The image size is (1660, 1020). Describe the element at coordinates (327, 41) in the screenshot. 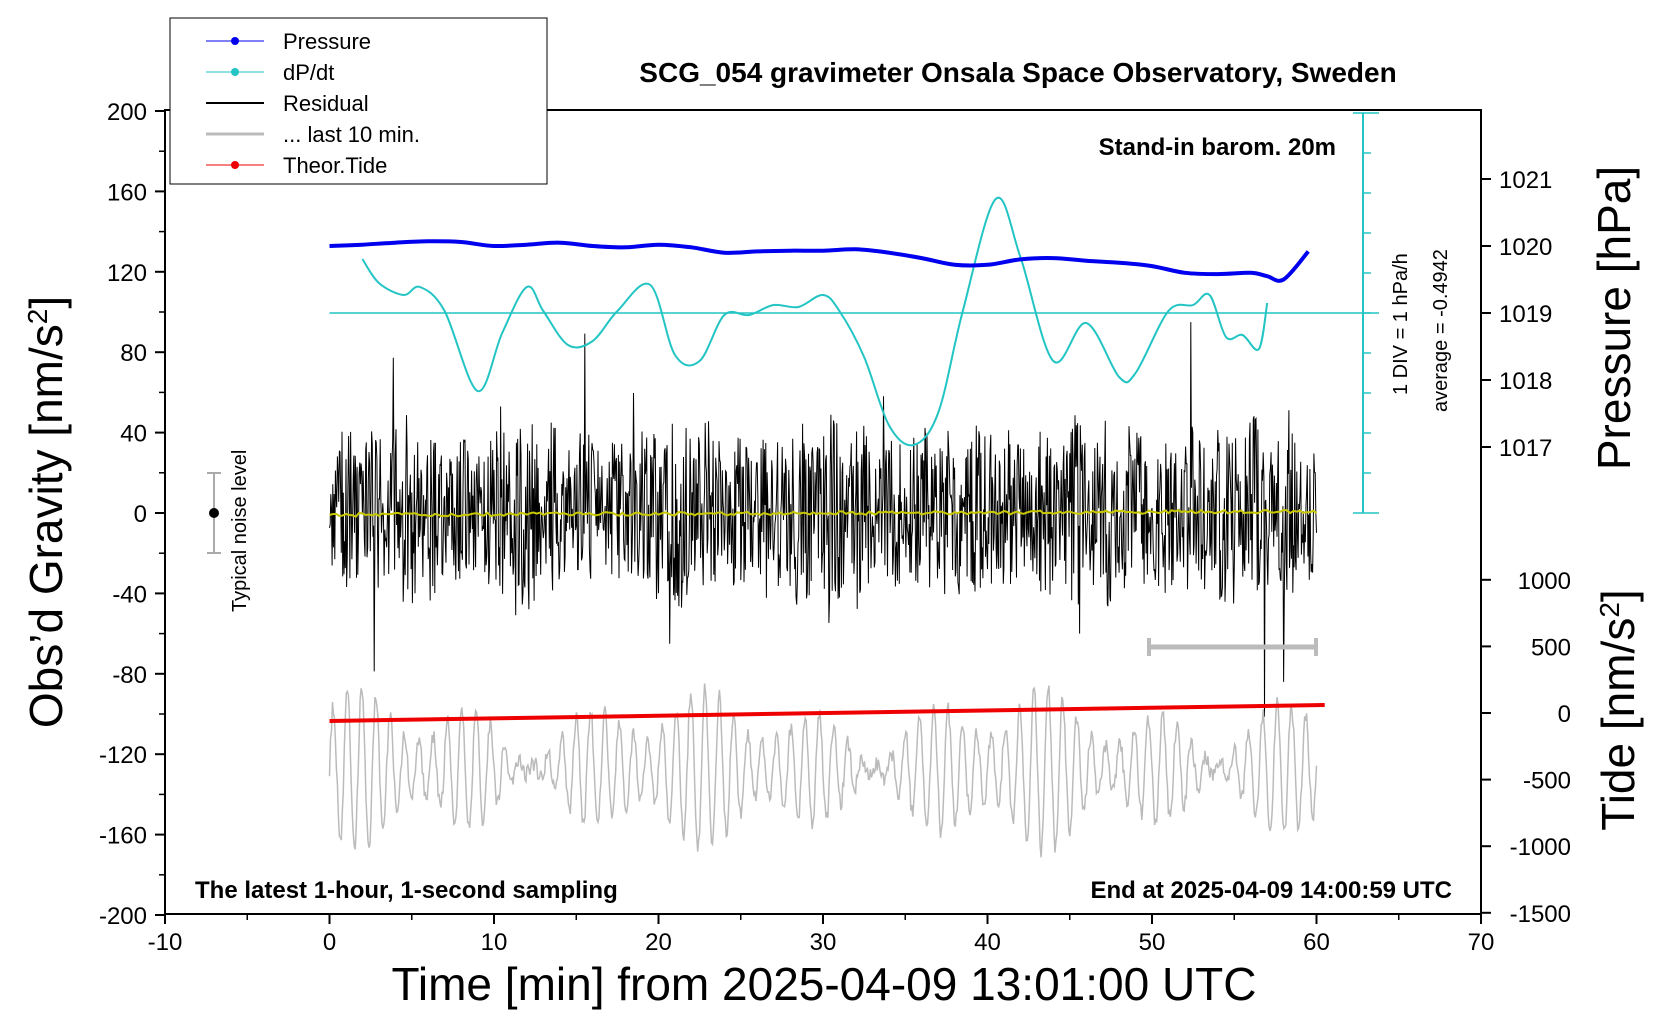

I see `legend-label: Pressure` at that location.